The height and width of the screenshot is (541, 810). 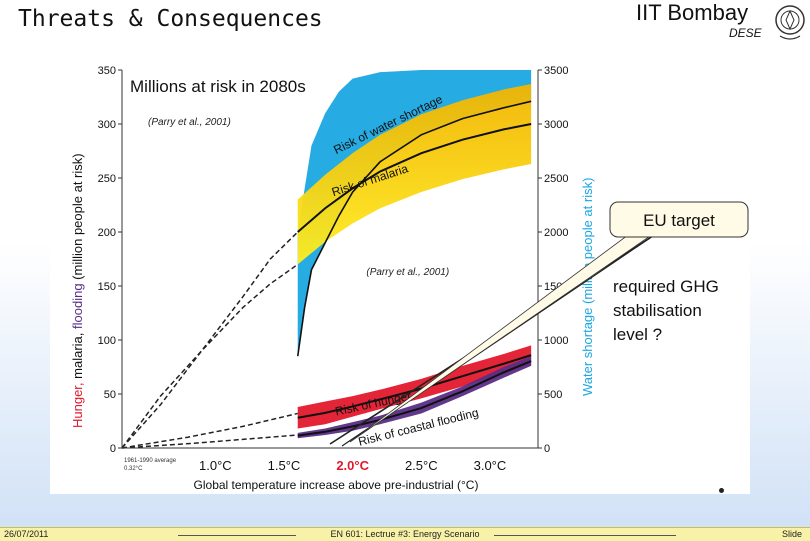 I want to click on y-tick-label-right: 3500, so click(x=556, y=71).